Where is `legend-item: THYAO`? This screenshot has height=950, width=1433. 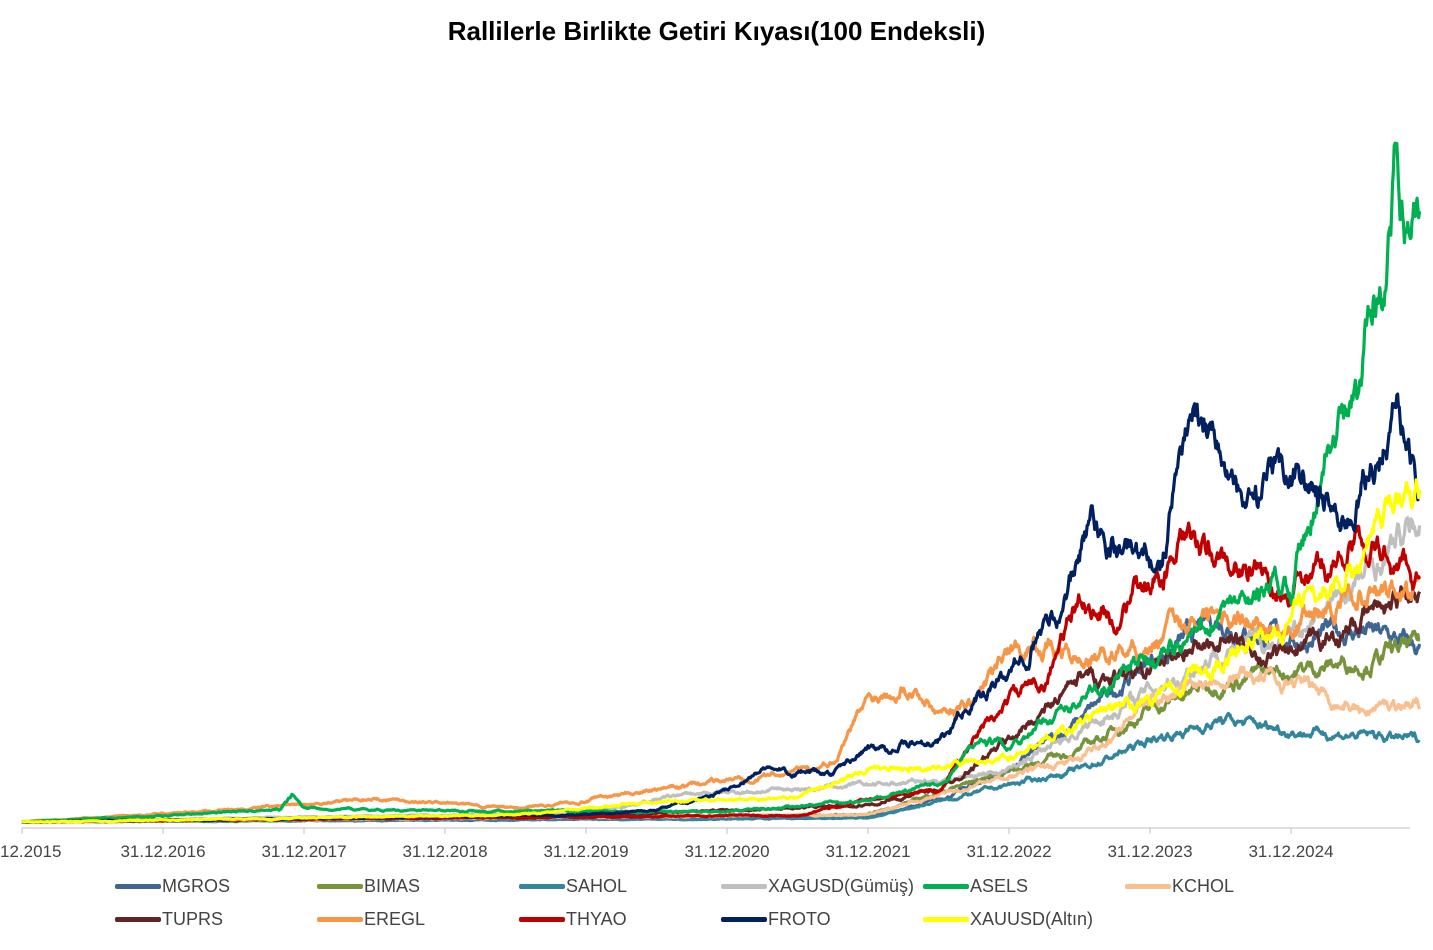 legend-item: THYAO is located at coordinates (573, 919).